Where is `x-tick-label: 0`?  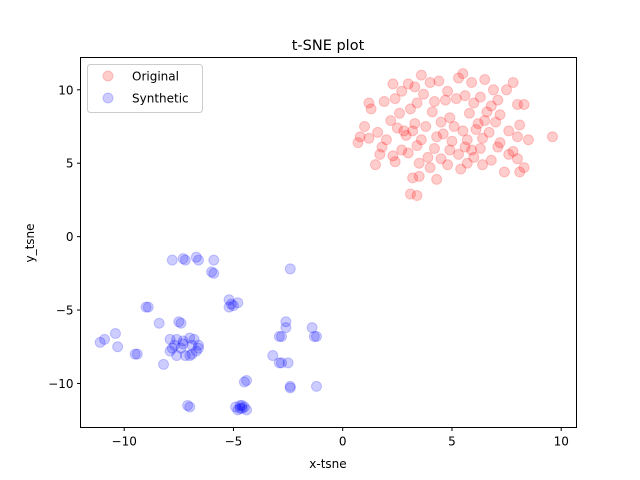
x-tick-label: 0 is located at coordinates (343, 442).